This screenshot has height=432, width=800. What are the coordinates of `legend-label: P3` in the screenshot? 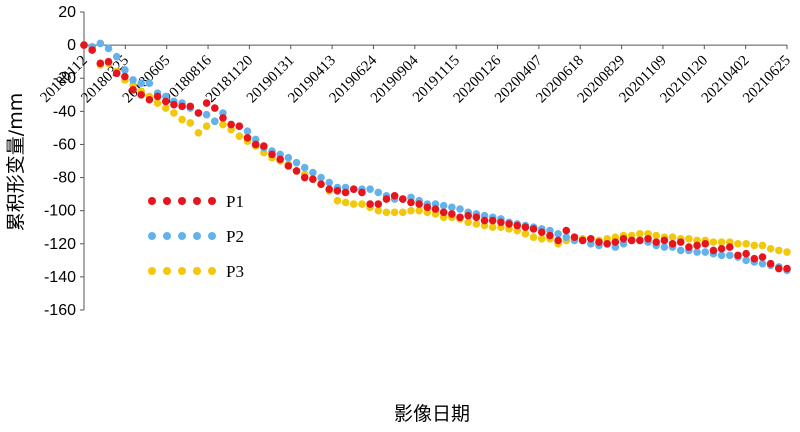 It's located at (235, 271).